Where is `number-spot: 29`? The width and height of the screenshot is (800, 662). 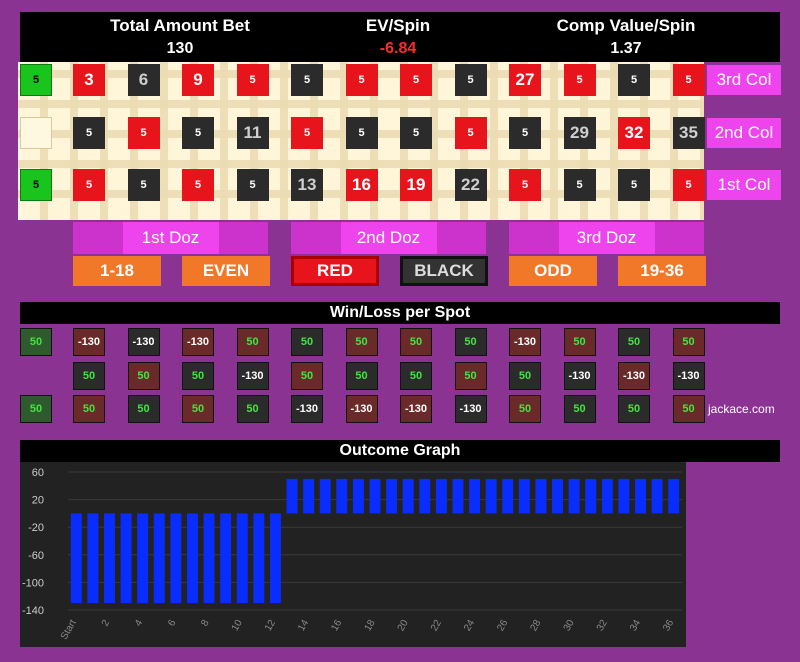
number-spot: 29 is located at coordinates (579, 133).